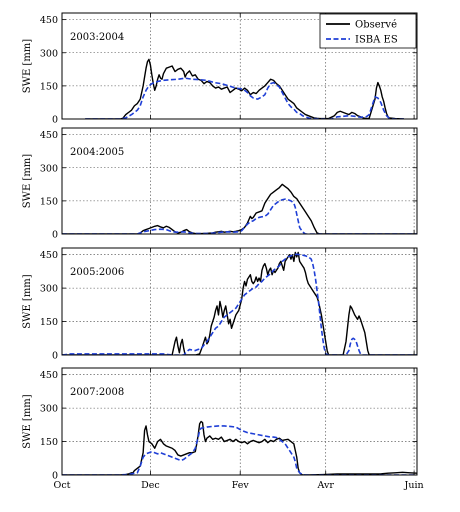 The image size is (460, 512). I want to click on season-label: 2003:2004, so click(97, 37).